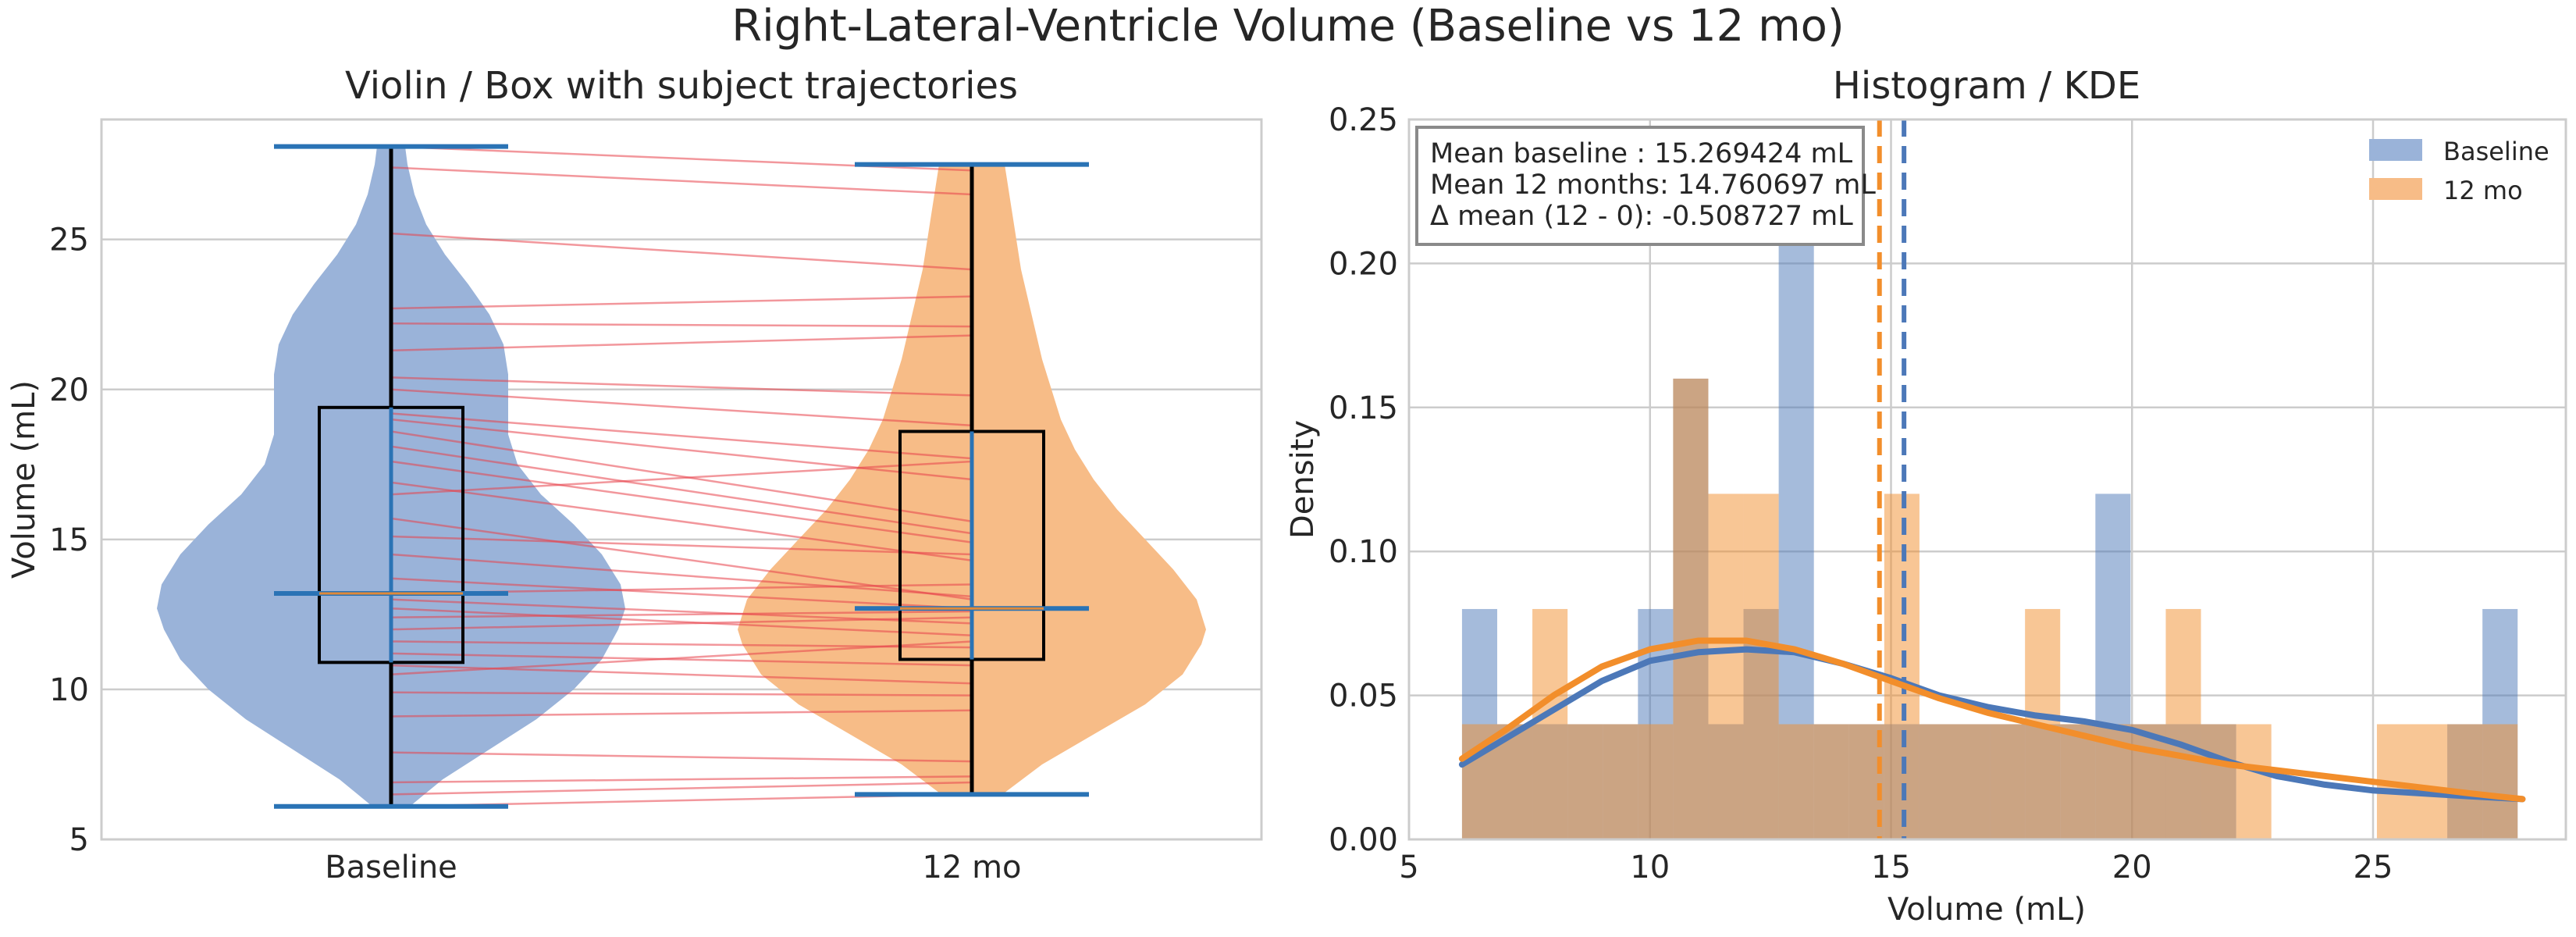 The image size is (2576, 937). What do you see at coordinates (681, 86) in the screenshot?
I see `violin-panel-title: Violin / Box with subject trajectories` at bounding box center [681, 86].